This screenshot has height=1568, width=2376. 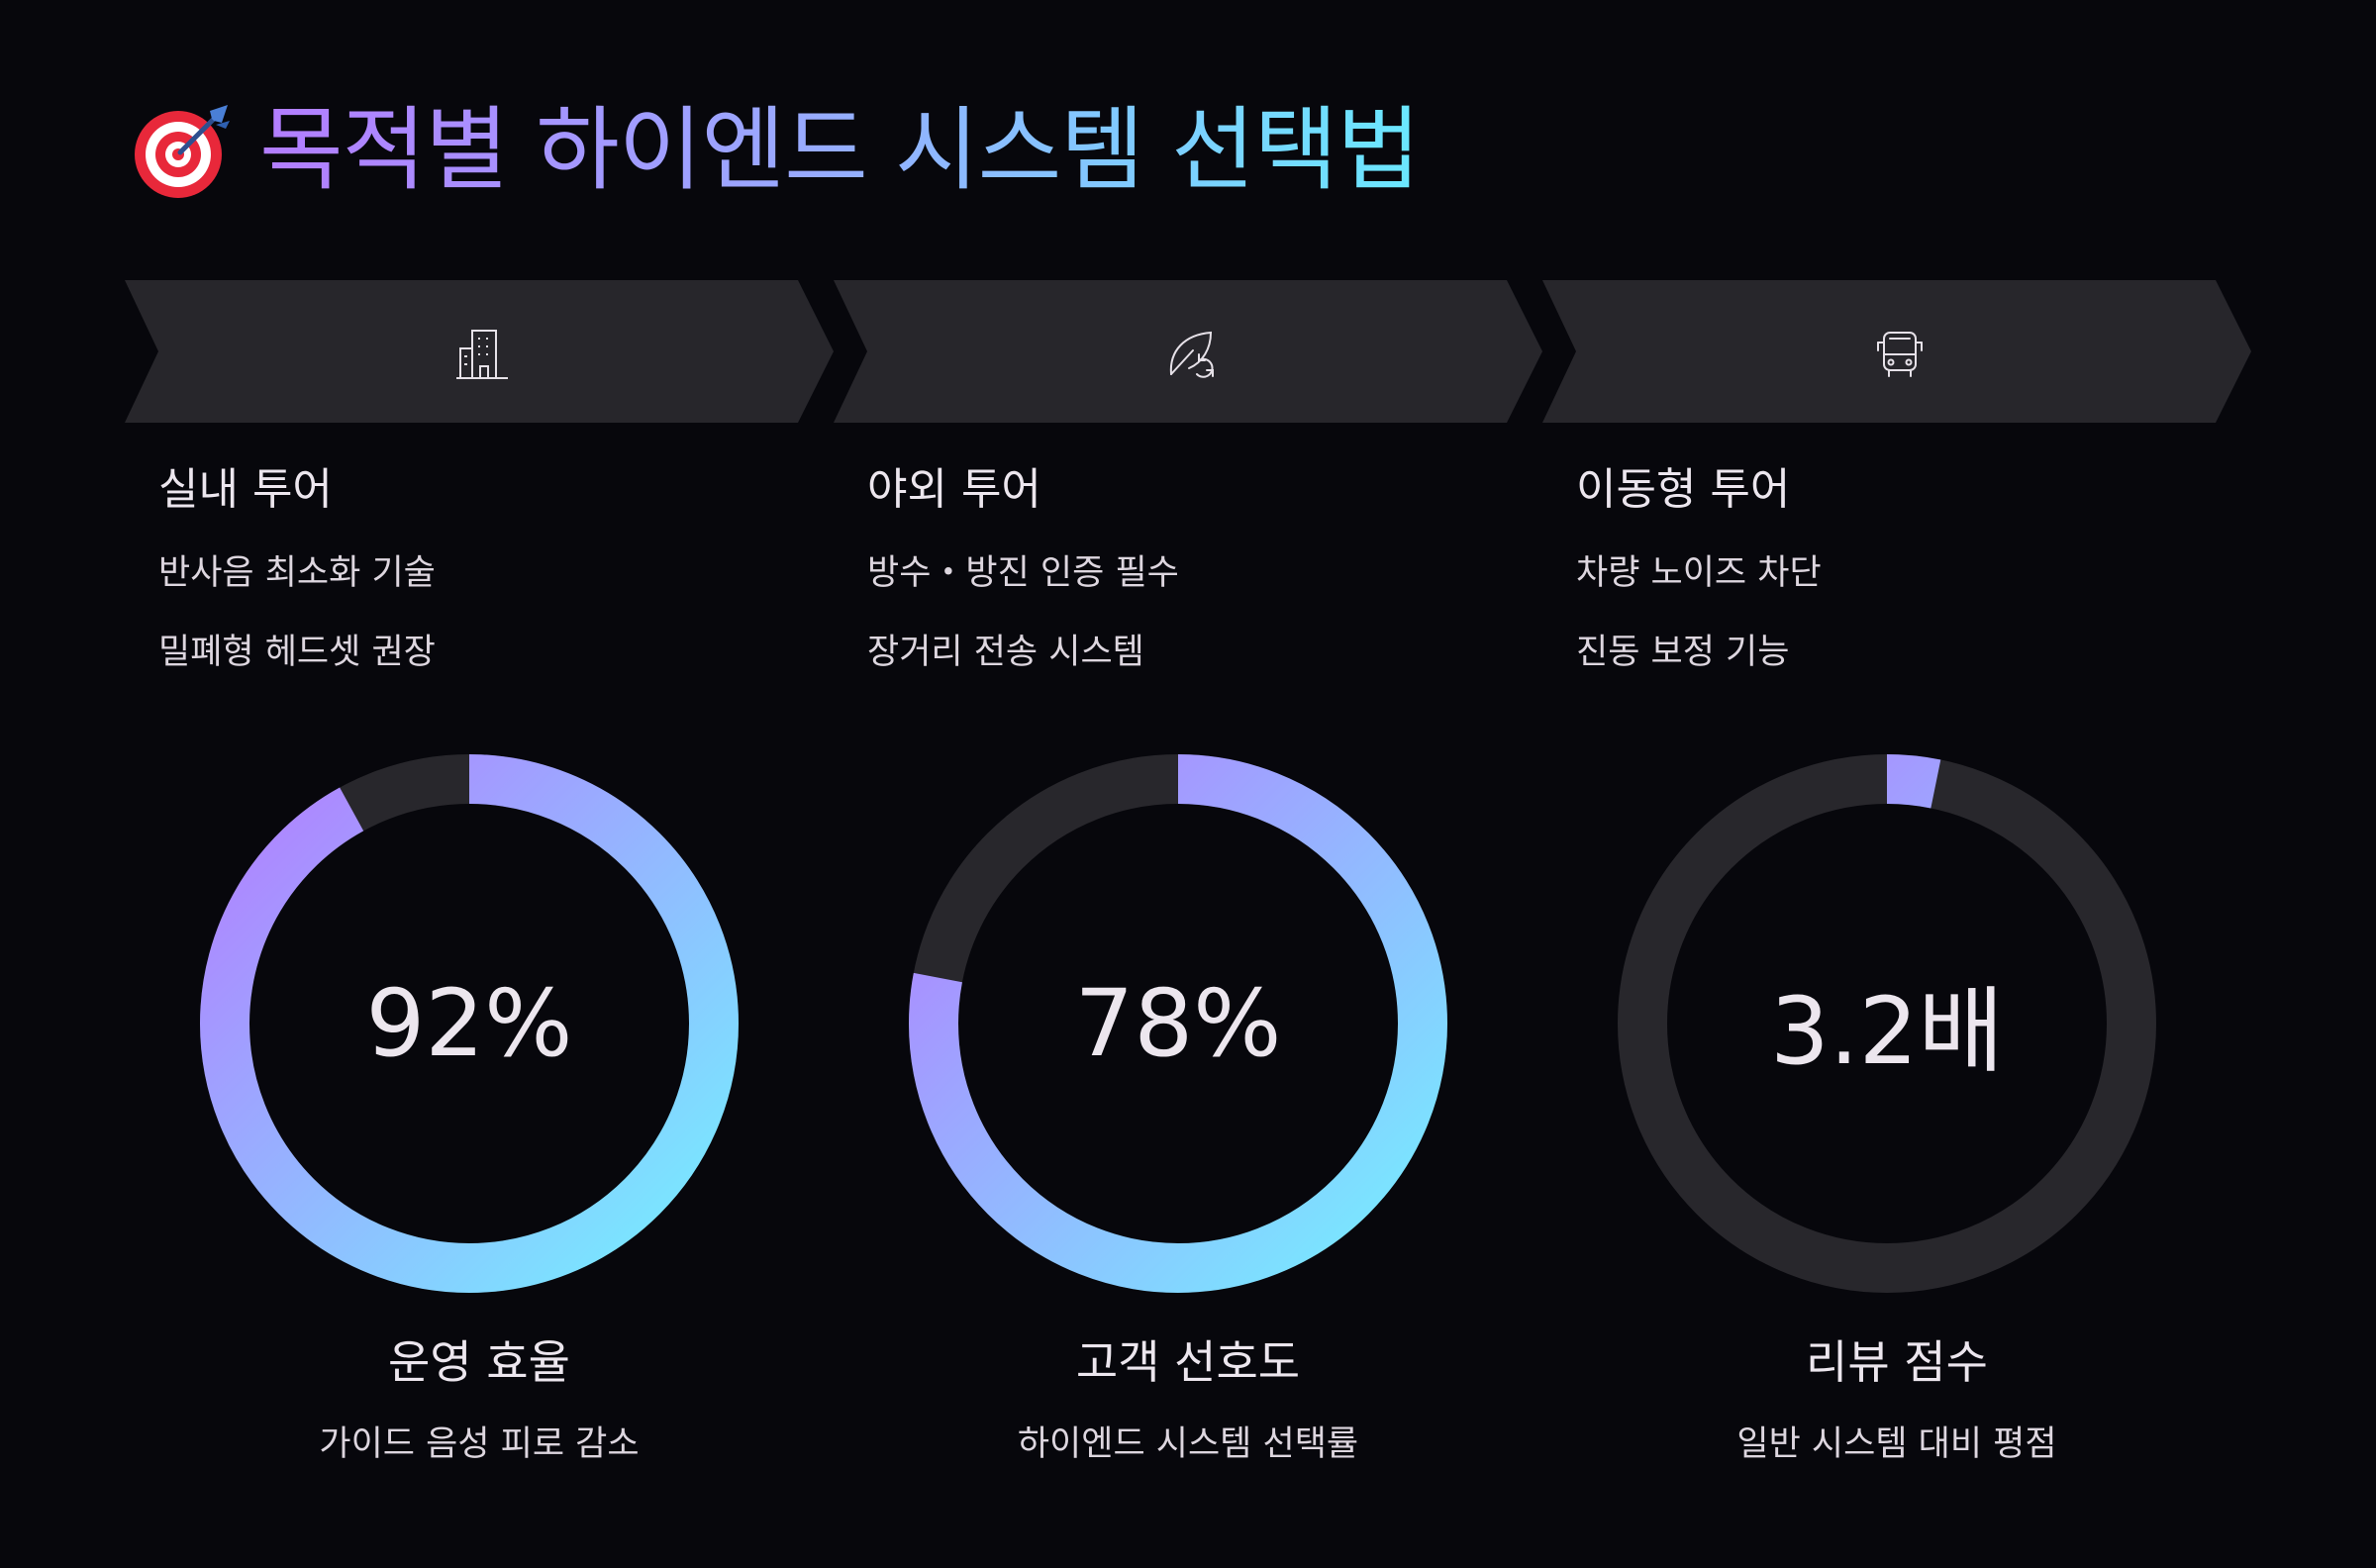 I want to click on feature-line: 밀폐형 헤드셋 권장, so click(x=297, y=652).